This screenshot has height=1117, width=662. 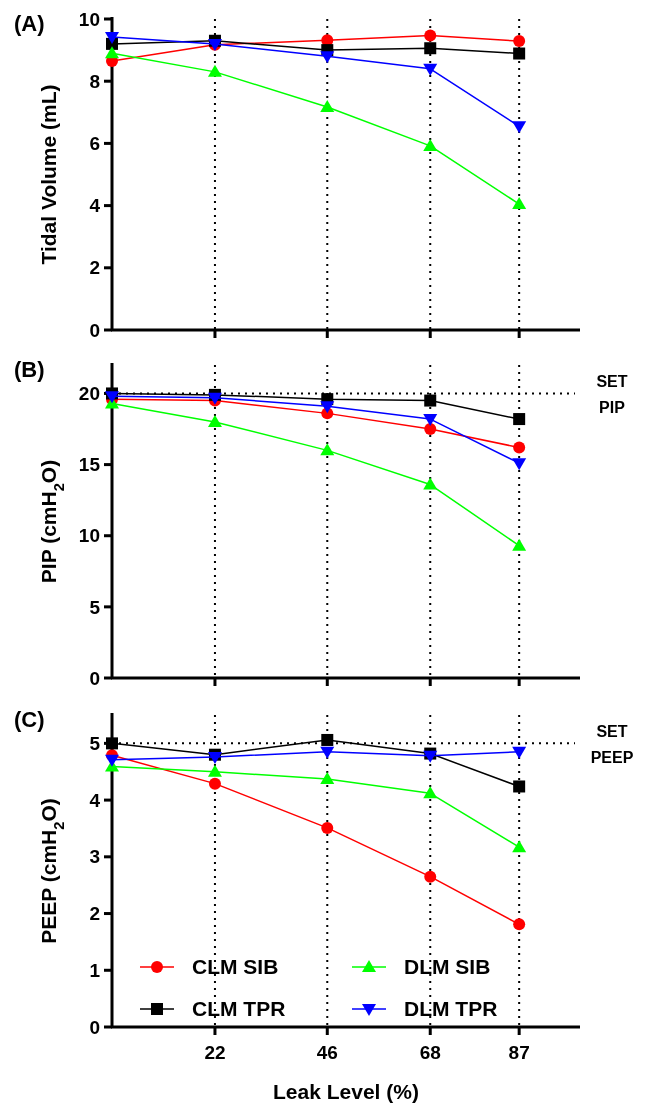 What do you see at coordinates (447, 967) in the screenshot?
I see `legend-label: DLM SIB` at bounding box center [447, 967].